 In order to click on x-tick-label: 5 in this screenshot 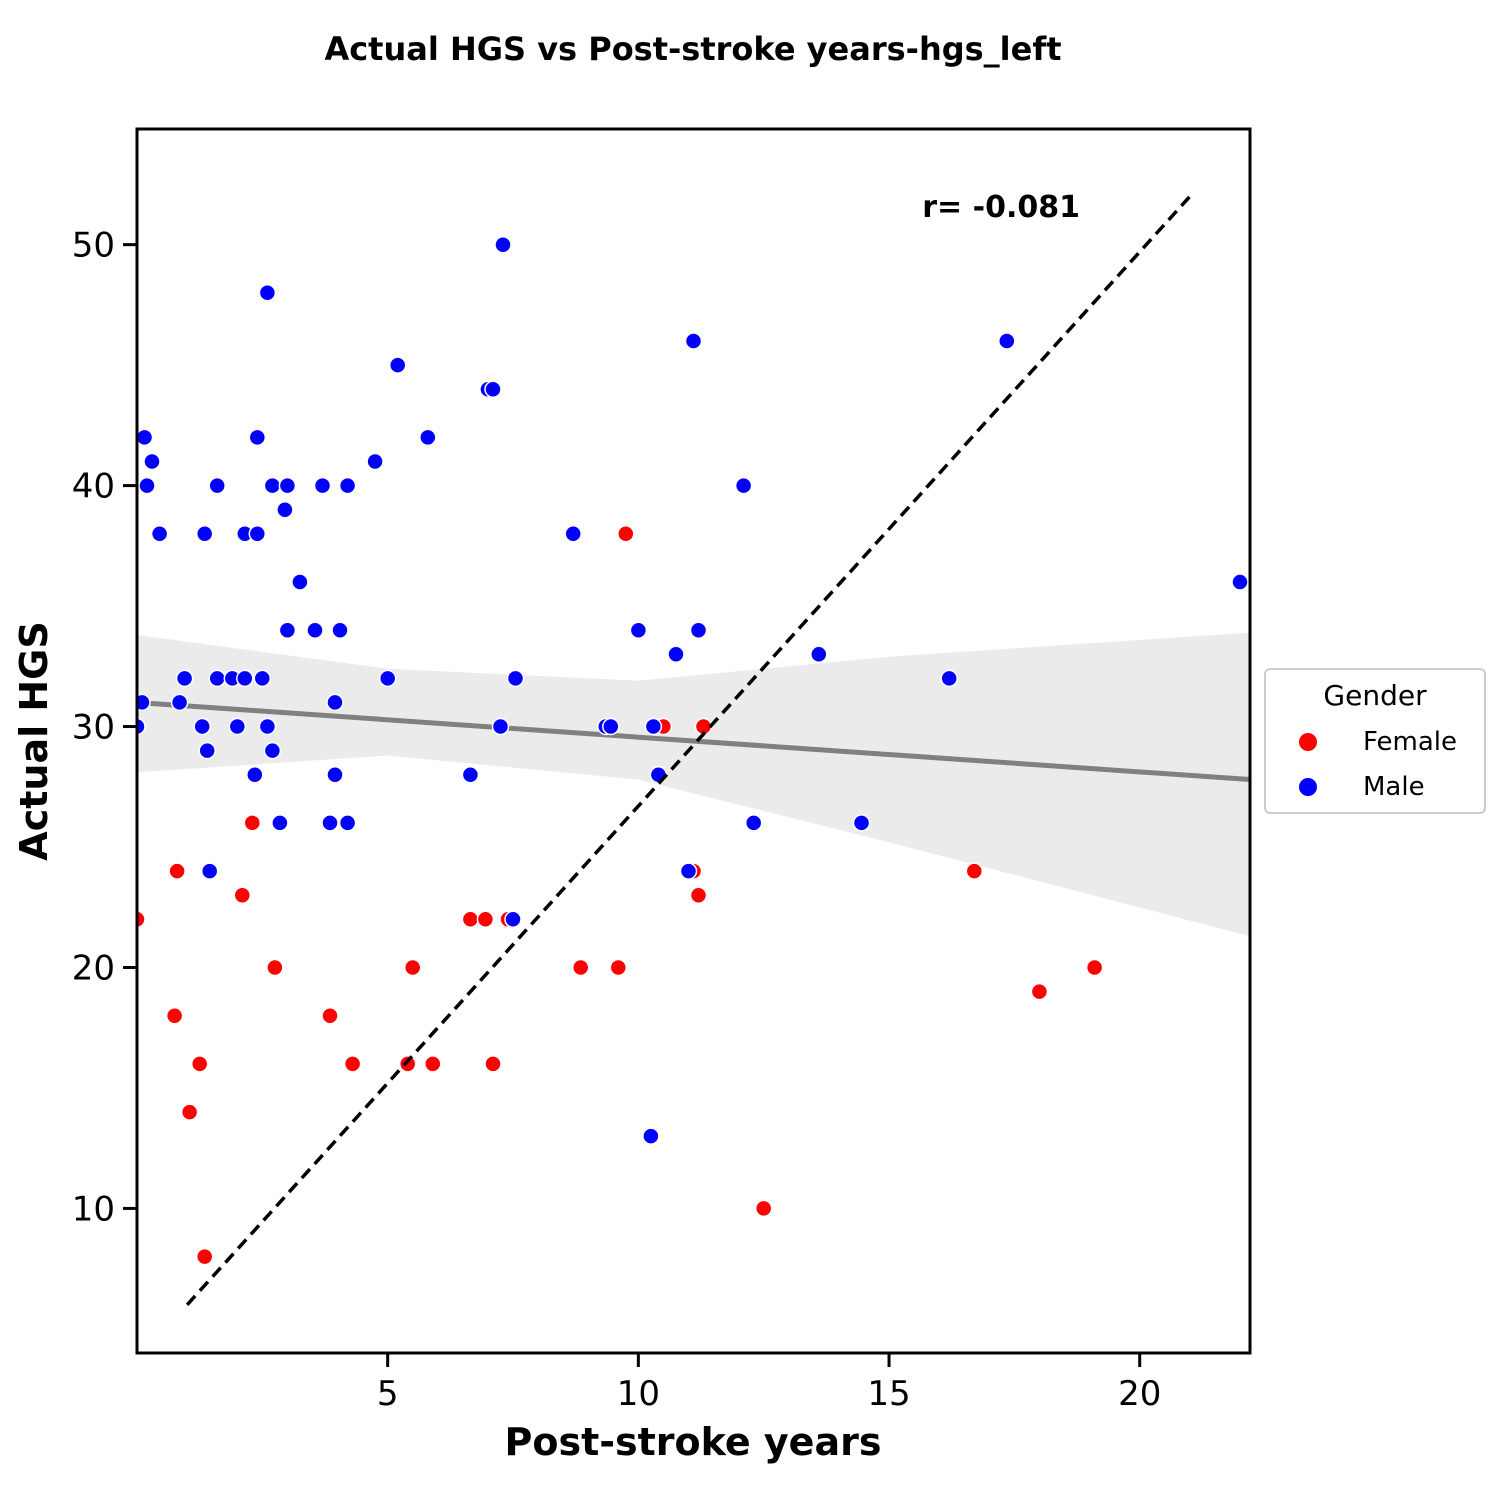, I will do `click(388, 1394)`.